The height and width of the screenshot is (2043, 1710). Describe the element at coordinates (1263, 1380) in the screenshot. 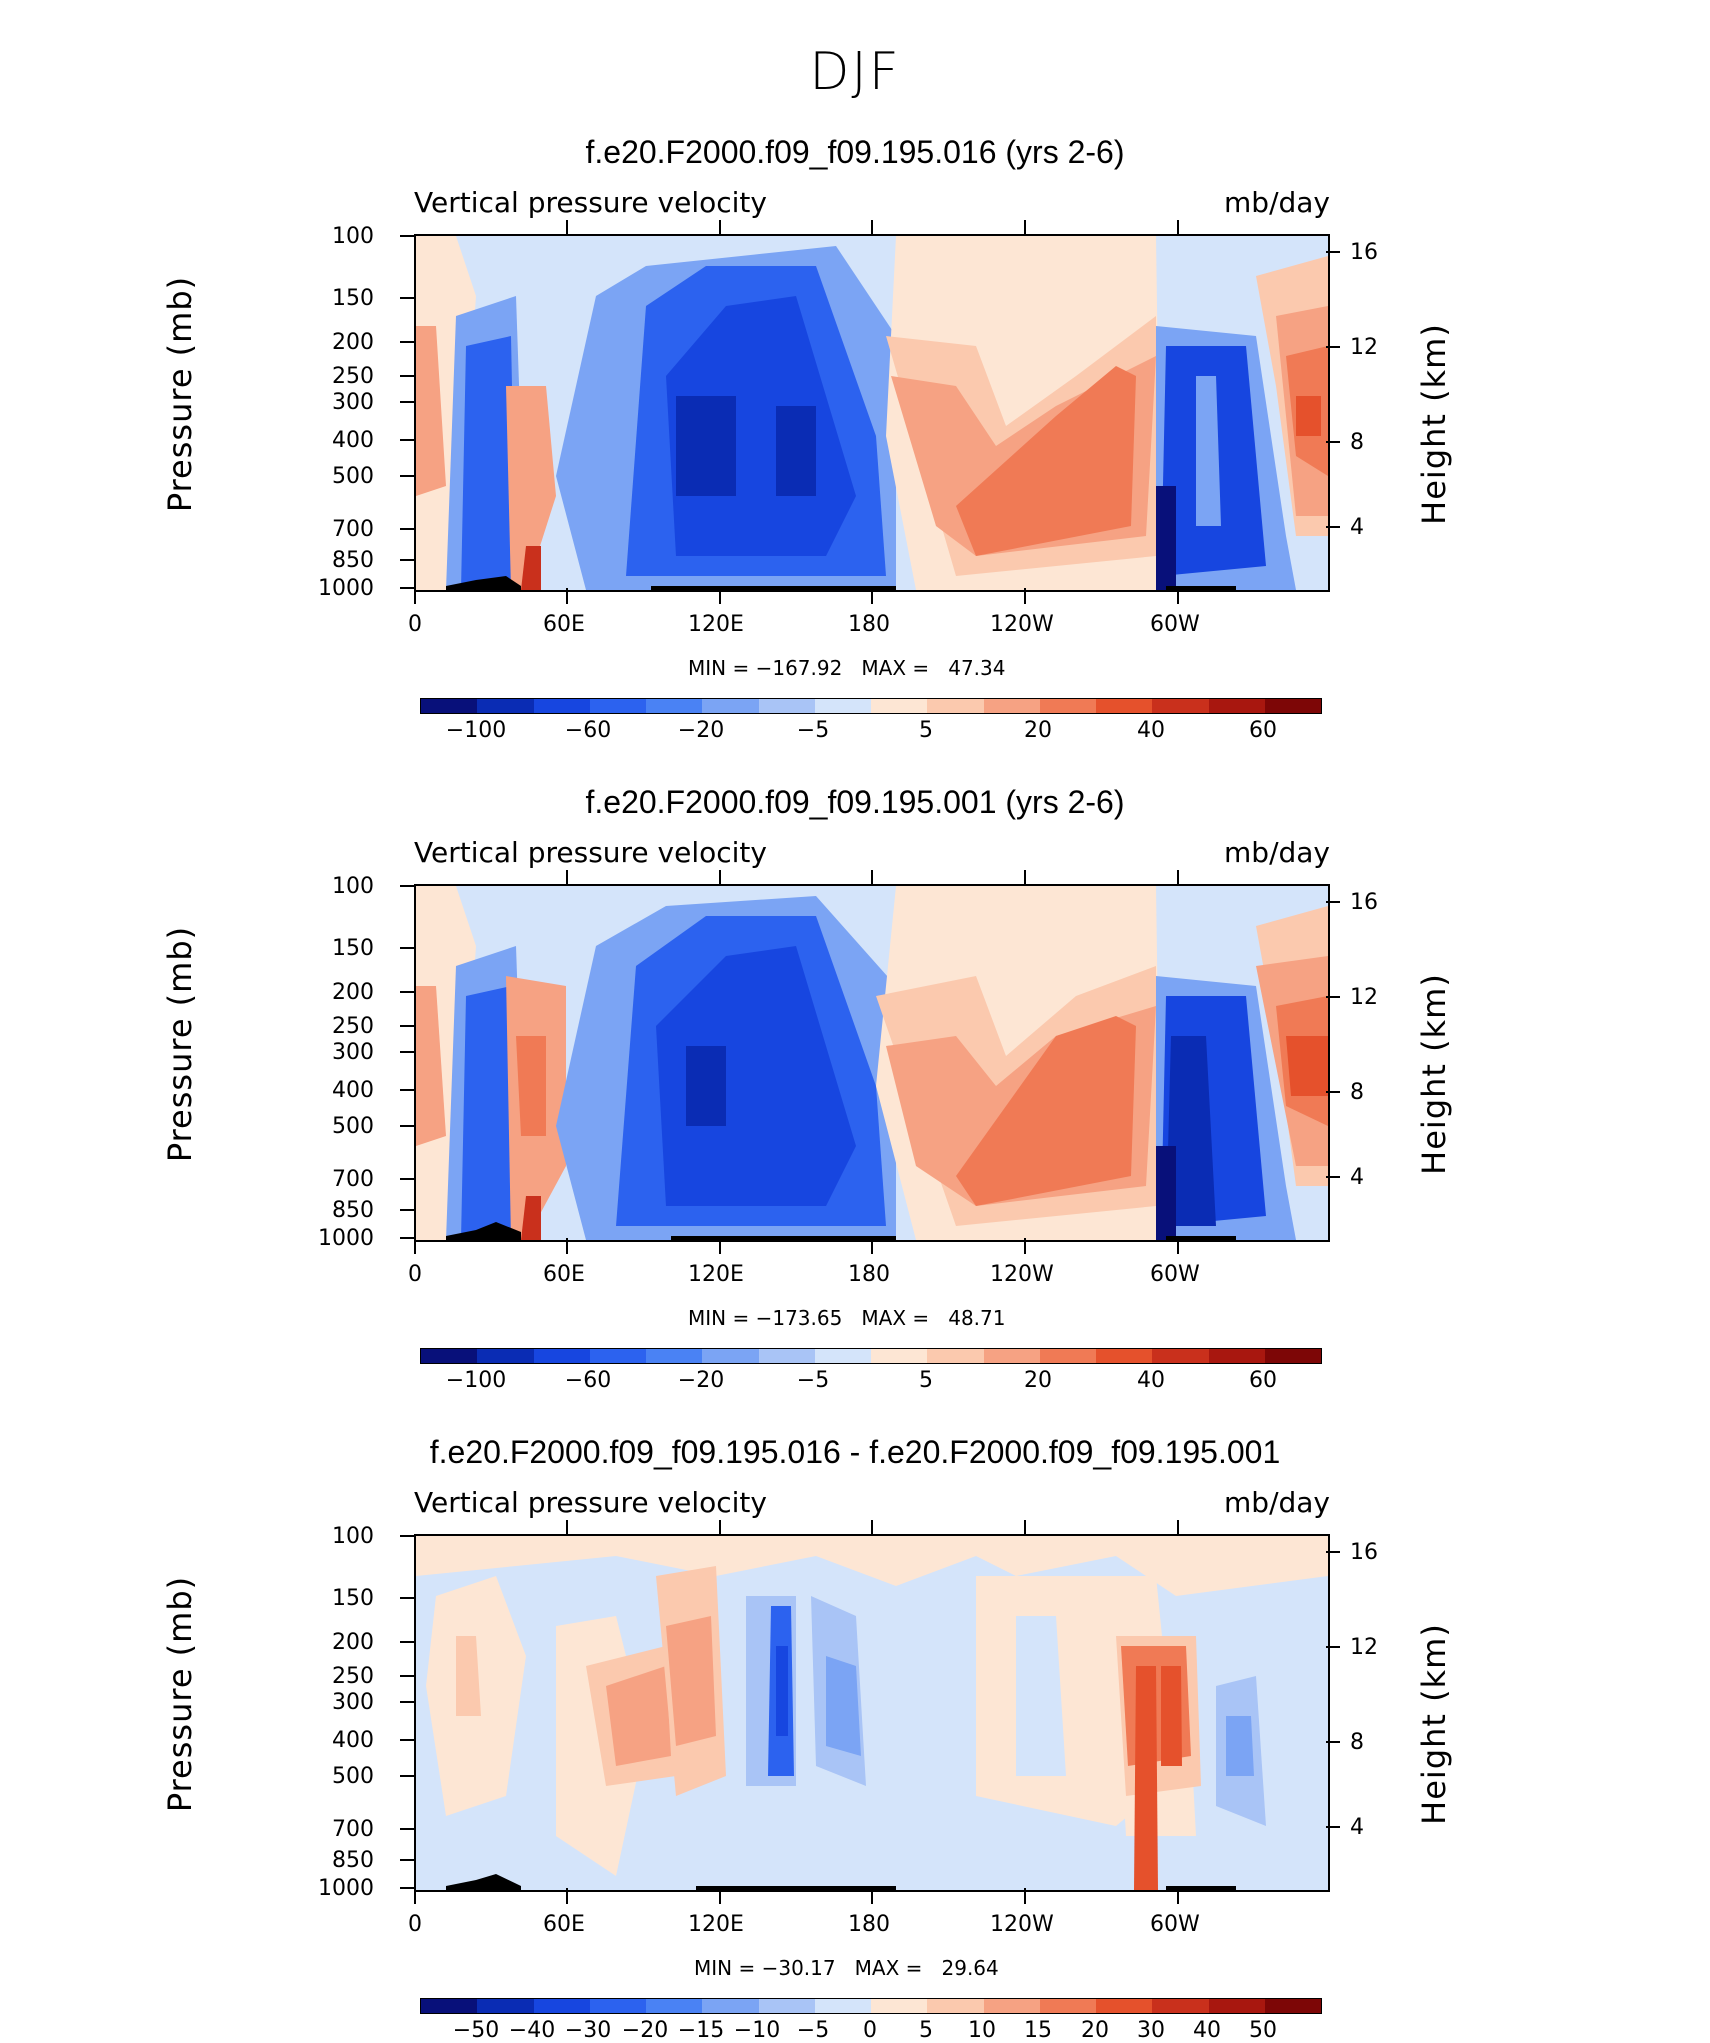

I see `colorbar-label: 60` at that location.